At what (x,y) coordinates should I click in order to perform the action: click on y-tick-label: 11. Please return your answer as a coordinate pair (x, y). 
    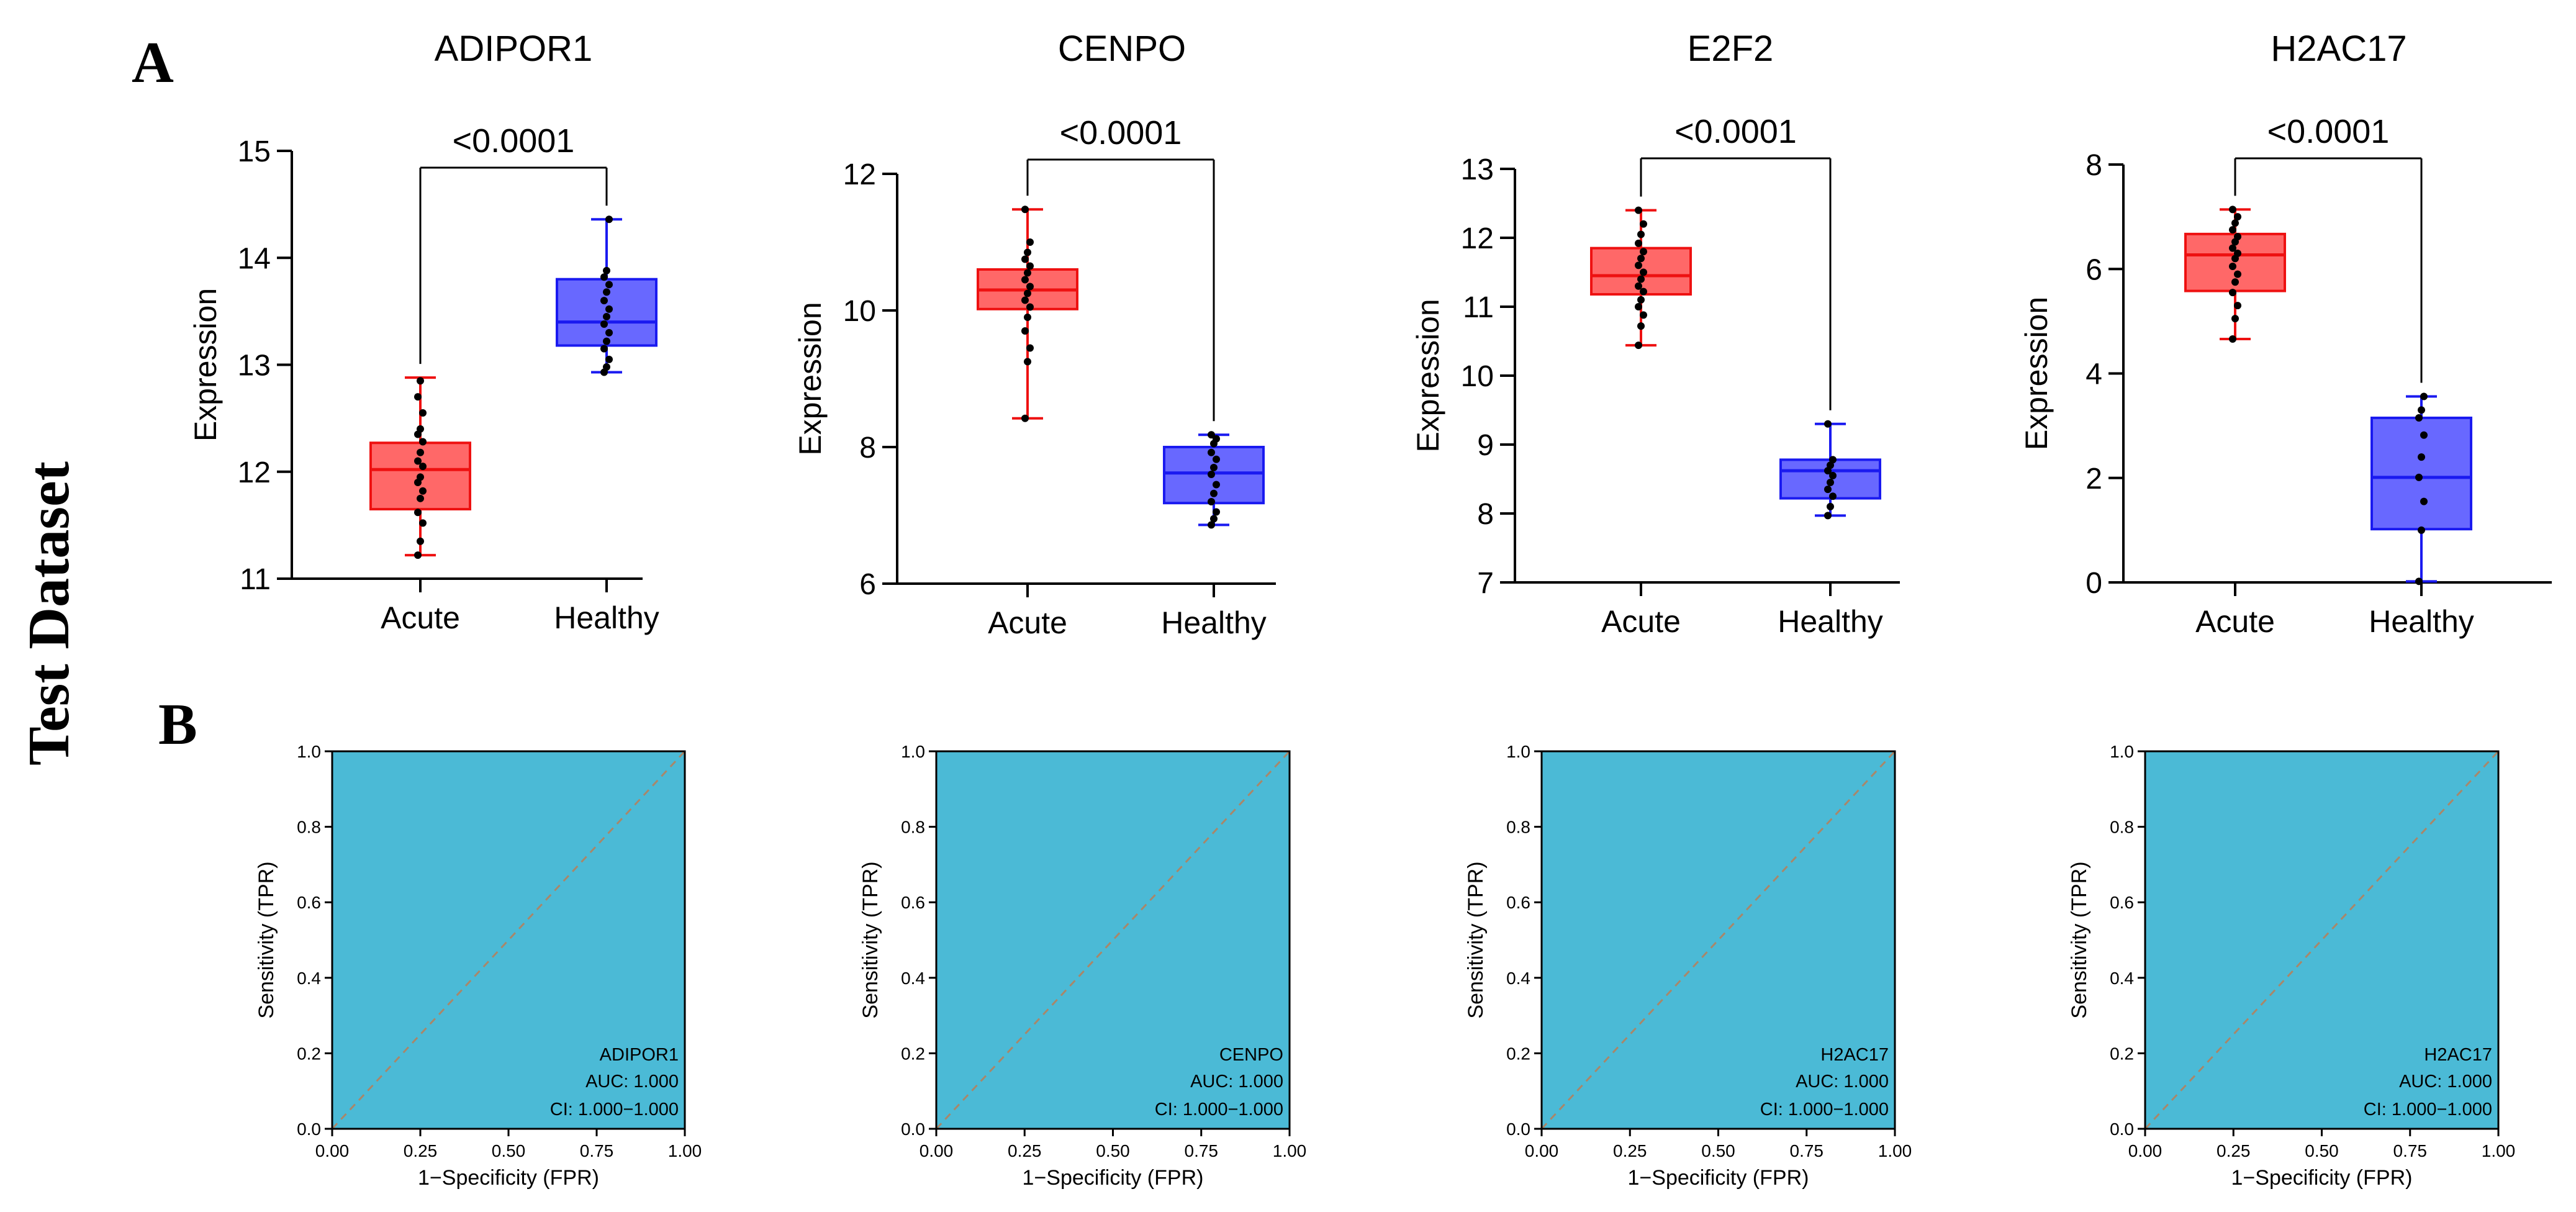
    Looking at the image, I should click on (255, 579).